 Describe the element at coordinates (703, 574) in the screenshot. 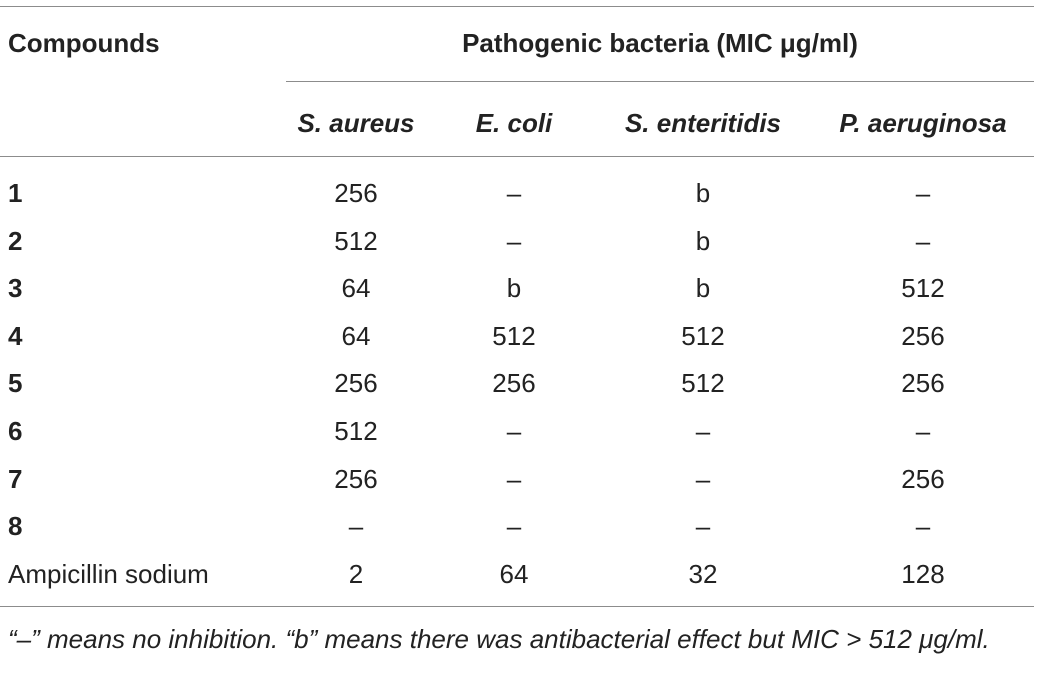

I see `table-cell: 32` at that location.